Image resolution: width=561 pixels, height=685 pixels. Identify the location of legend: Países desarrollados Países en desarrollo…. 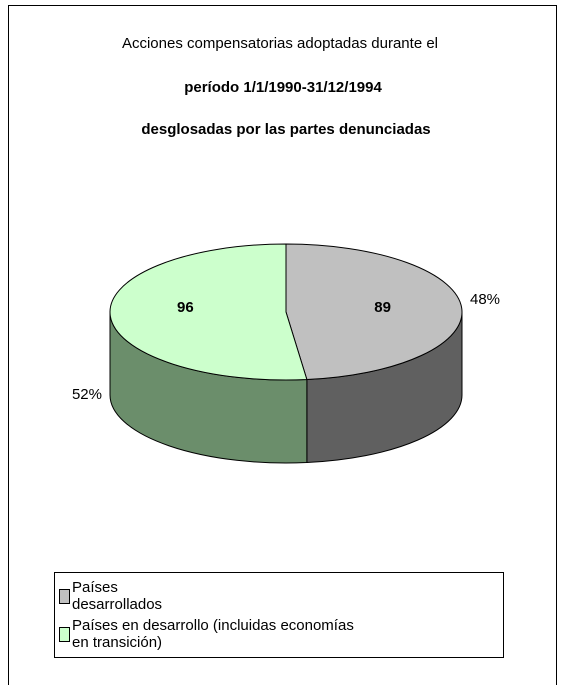
(279, 615).